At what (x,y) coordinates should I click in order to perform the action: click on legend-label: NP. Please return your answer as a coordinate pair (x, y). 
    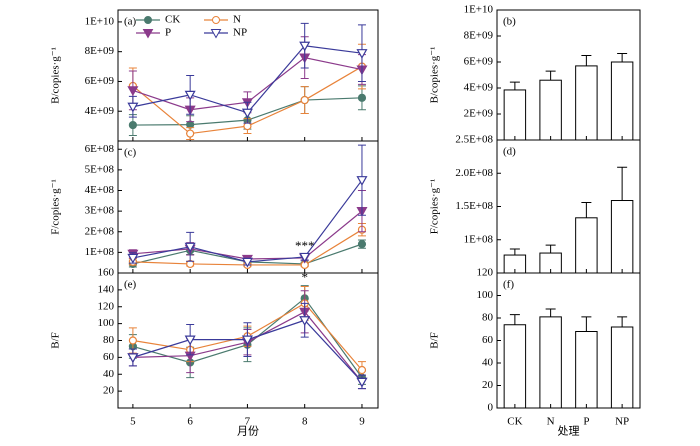
    Looking at the image, I should click on (240, 33).